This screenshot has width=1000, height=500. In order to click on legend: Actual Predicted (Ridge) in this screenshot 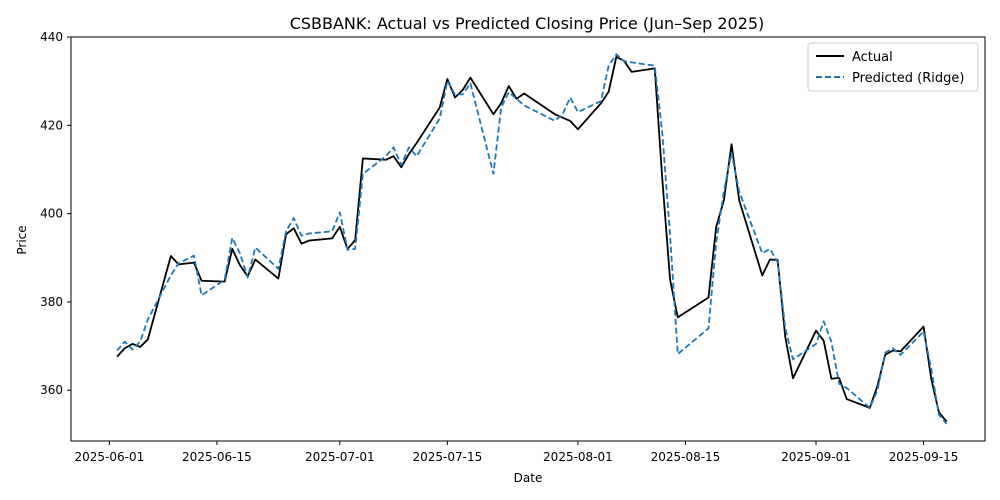, I will do `click(893, 67)`.